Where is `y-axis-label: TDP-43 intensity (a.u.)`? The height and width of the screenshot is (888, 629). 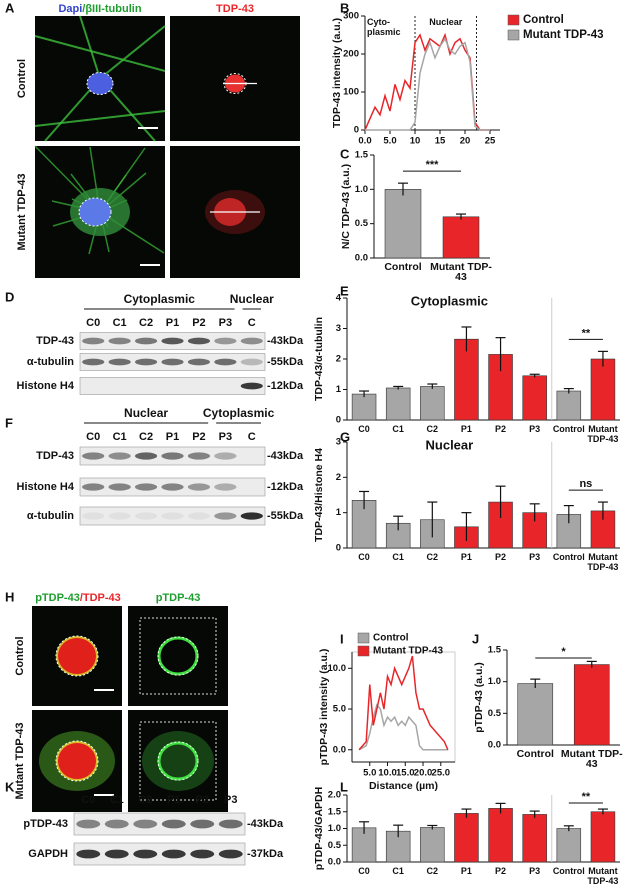
y-axis-label: TDP-43 intensity (a.u.) is located at coordinates (337, 73).